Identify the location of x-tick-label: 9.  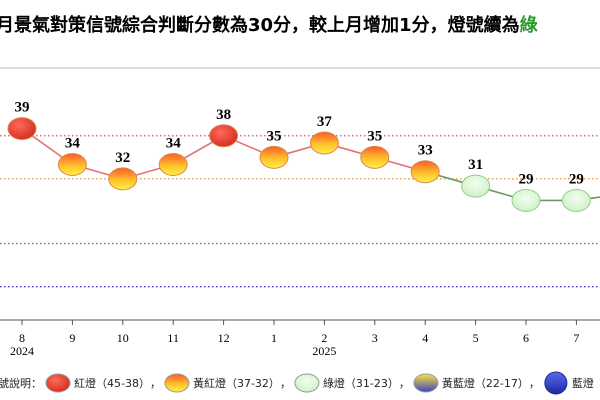
(72, 338).